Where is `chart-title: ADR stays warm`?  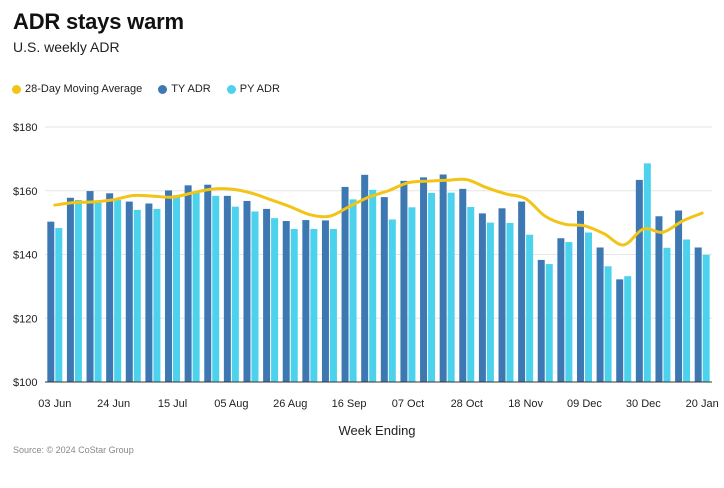 chart-title: ADR stays warm is located at coordinates (98, 21).